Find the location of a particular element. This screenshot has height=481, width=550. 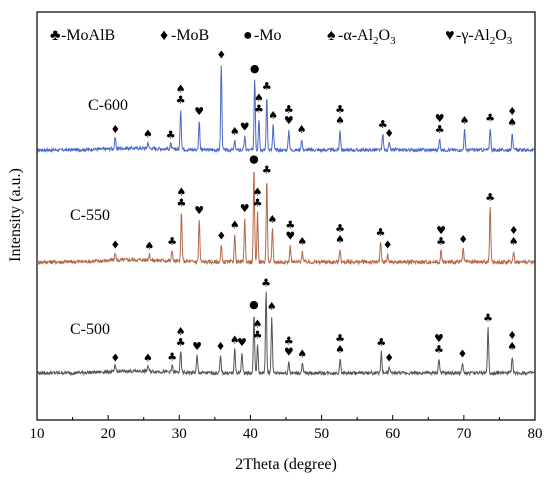

legend-entry: ♠ -α-Al2O3 is located at coordinates (361, 37).